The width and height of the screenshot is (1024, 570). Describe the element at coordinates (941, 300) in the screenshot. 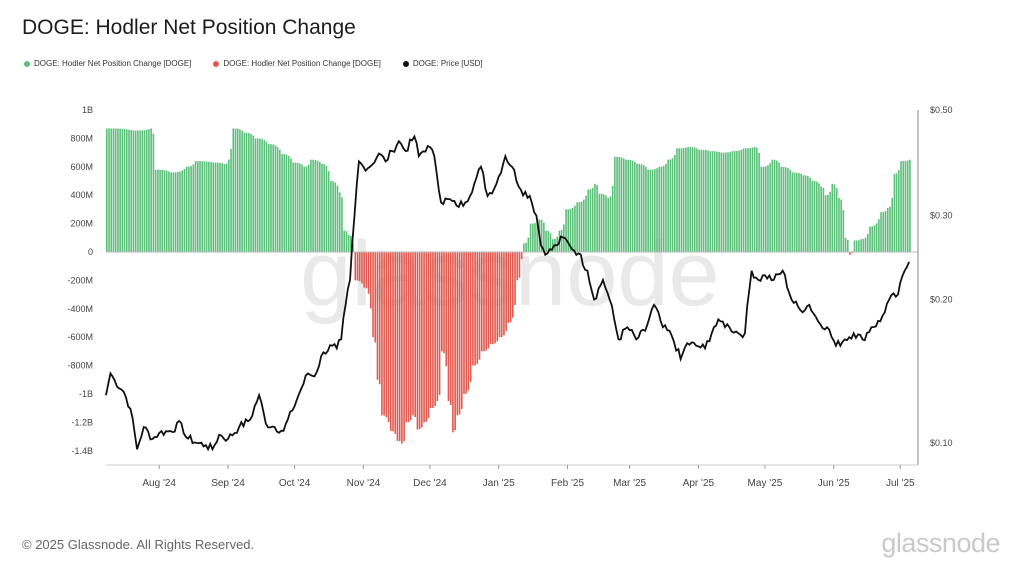

I see `right-axis-tick-label: $0.20` at that location.